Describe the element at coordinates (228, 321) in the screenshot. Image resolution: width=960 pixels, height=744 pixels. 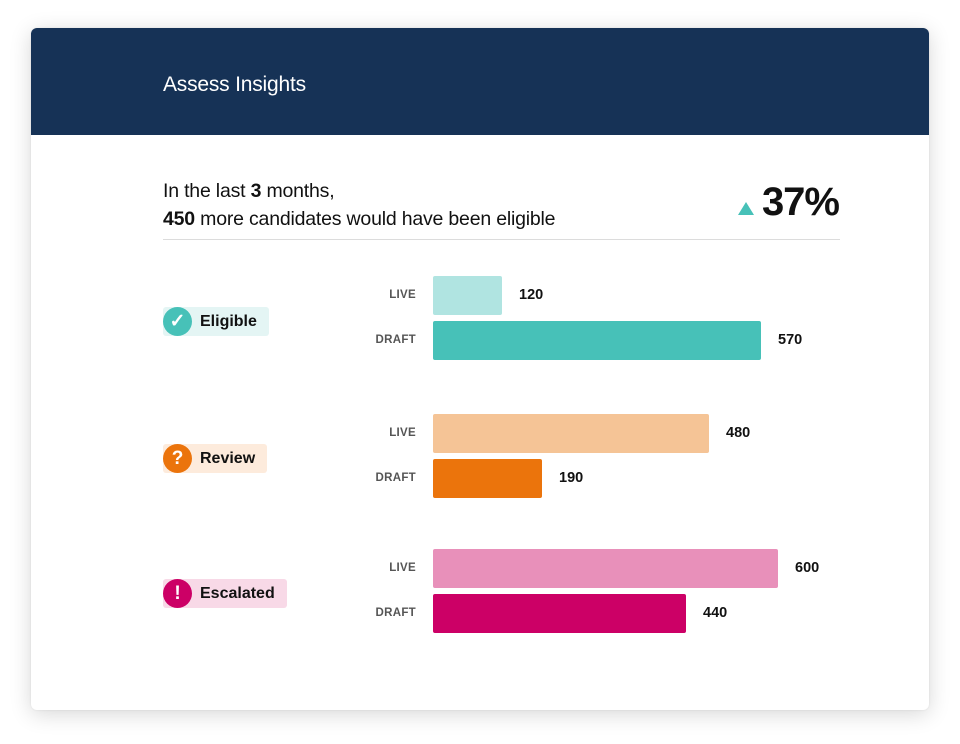
I see `status-label: Eligible` at that location.